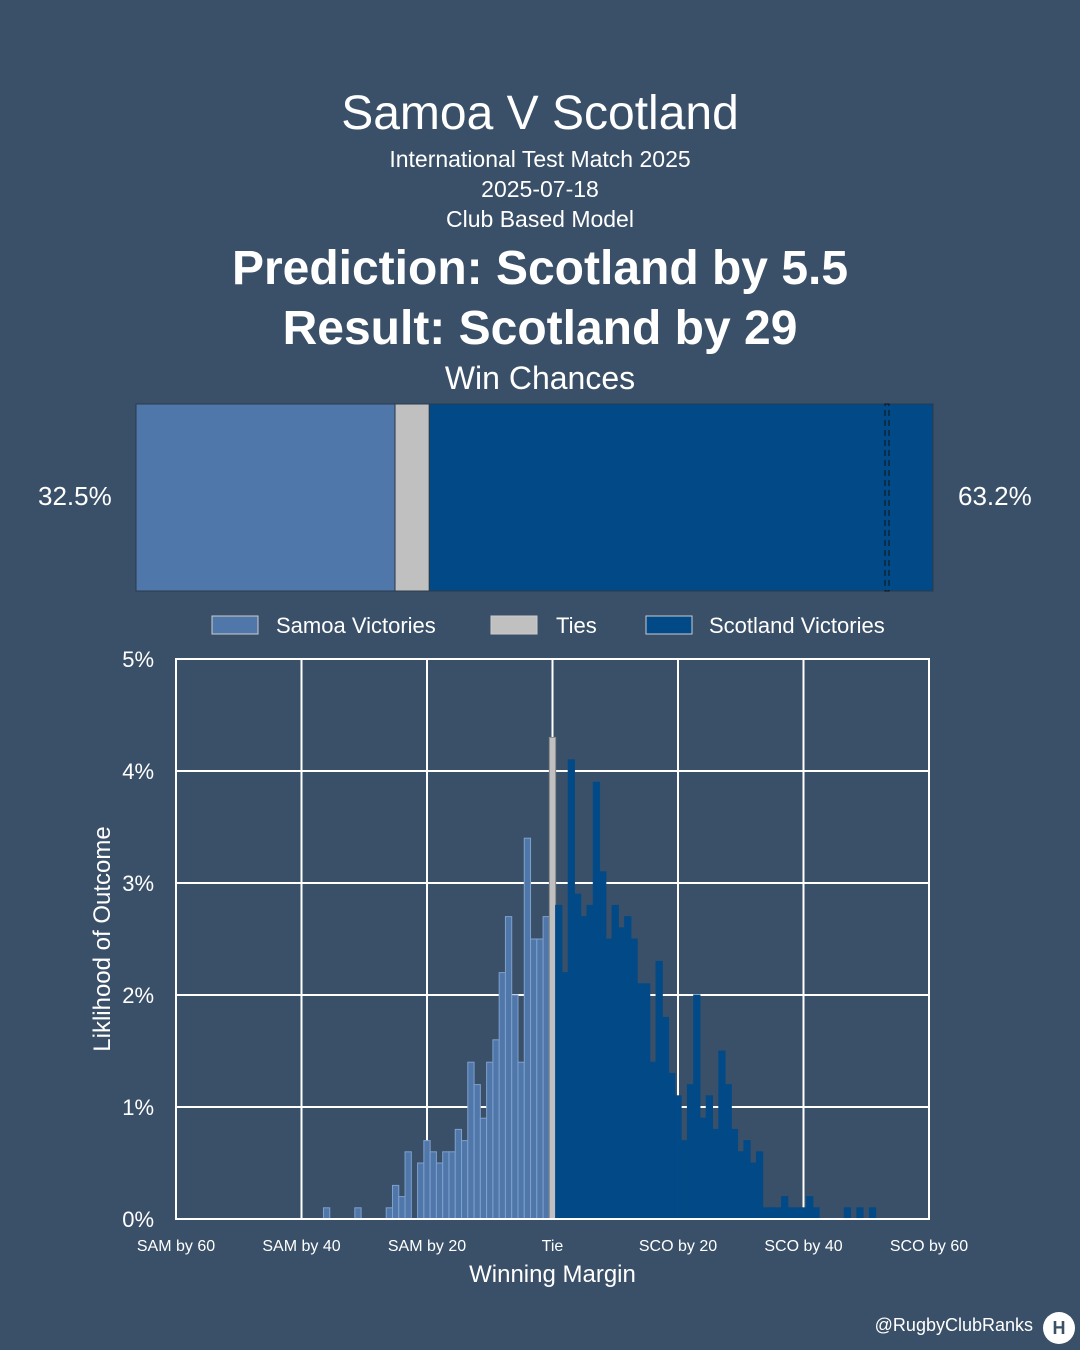 The width and height of the screenshot is (1080, 1350). What do you see at coordinates (102, 938) in the screenshot?
I see `y-axis-label: Liklihood of Outcome` at bounding box center [102, 938].